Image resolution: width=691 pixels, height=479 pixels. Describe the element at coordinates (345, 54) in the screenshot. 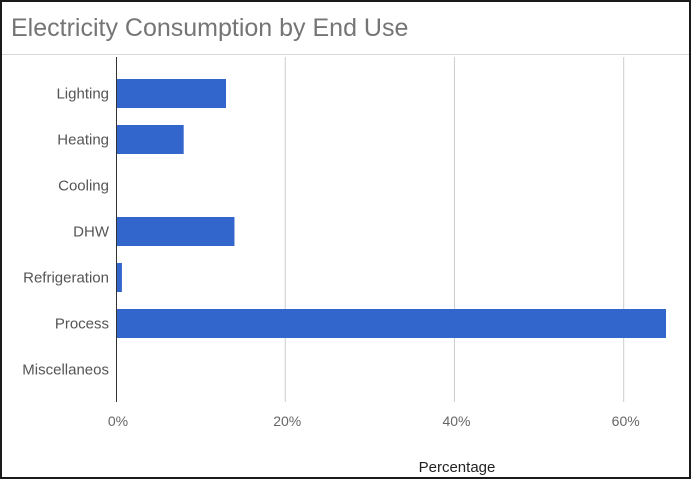

I see `title-divider` at that location.